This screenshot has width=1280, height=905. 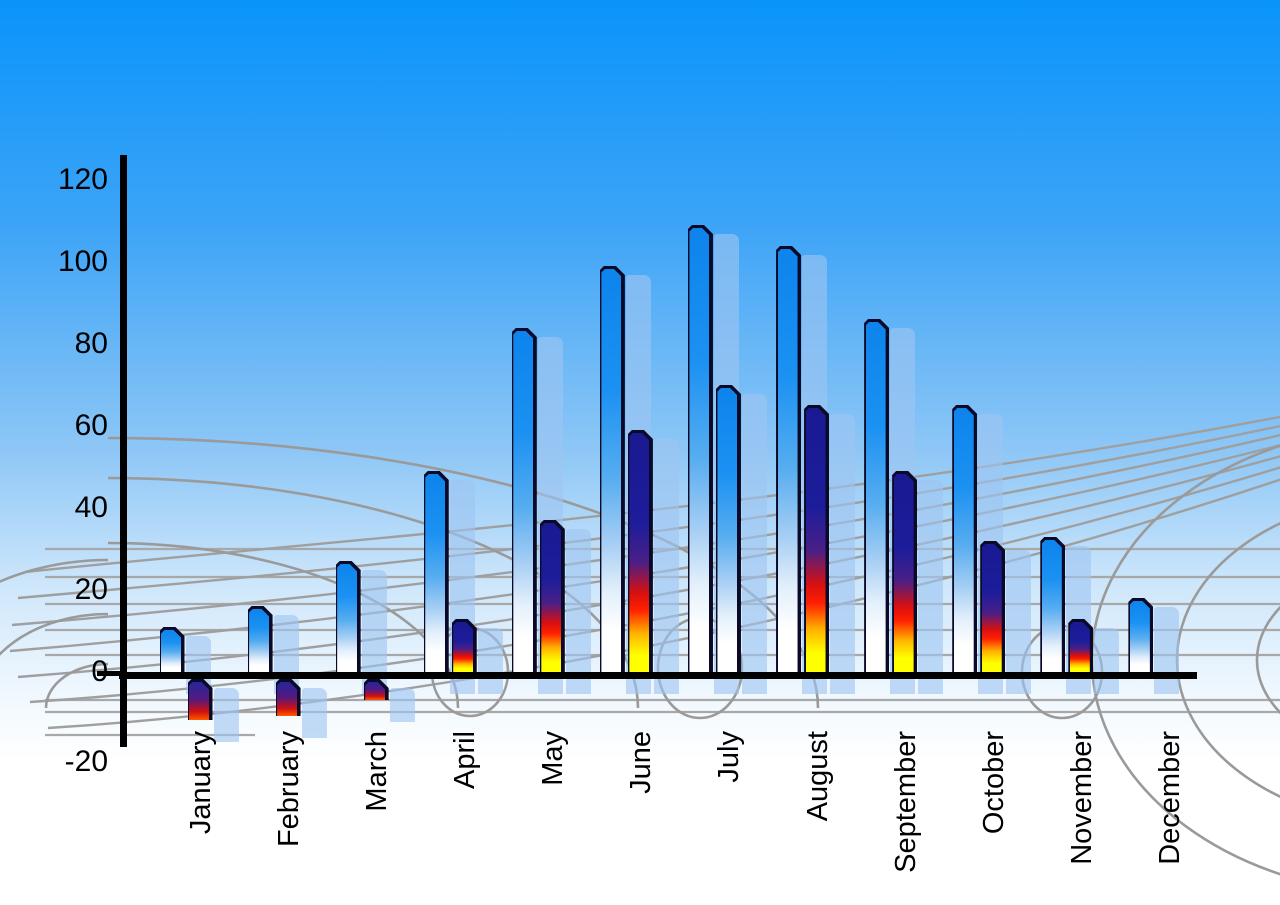 I want to click on bar-march-primary-fill, so click(x=347, y=618).